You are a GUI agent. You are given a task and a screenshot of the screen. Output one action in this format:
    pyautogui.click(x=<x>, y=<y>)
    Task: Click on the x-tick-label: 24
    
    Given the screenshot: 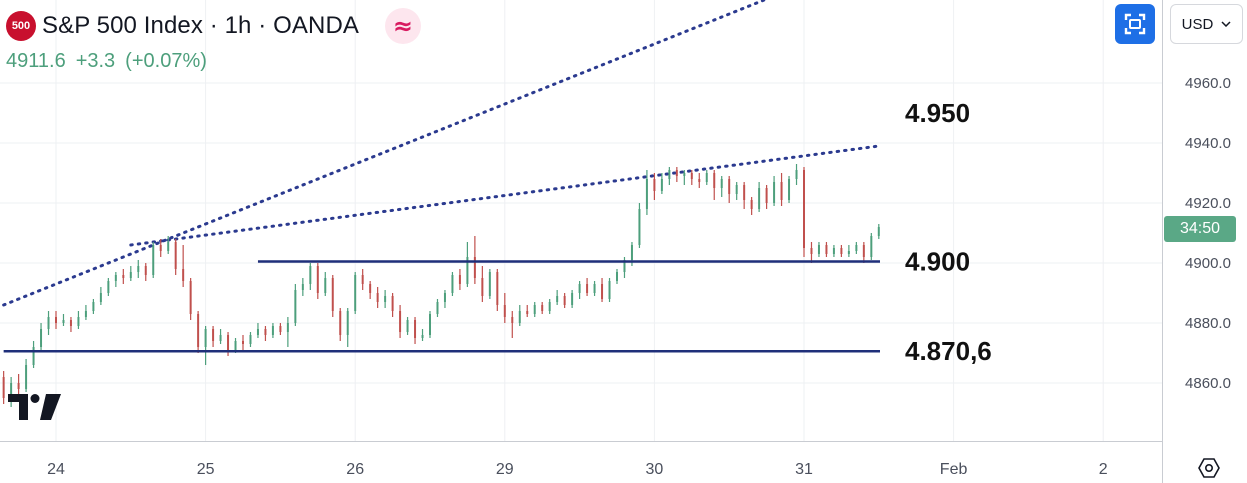 What is the action you would take?
    pyautogui.click(x=56, y=469)
    